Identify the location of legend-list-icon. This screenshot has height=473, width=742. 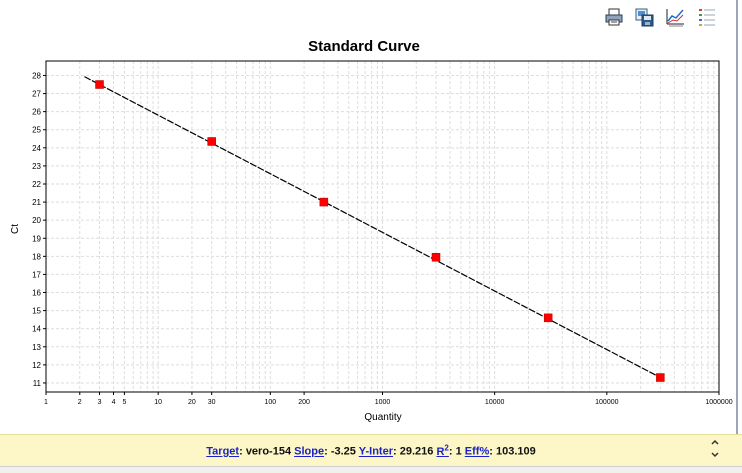
(707, 17).